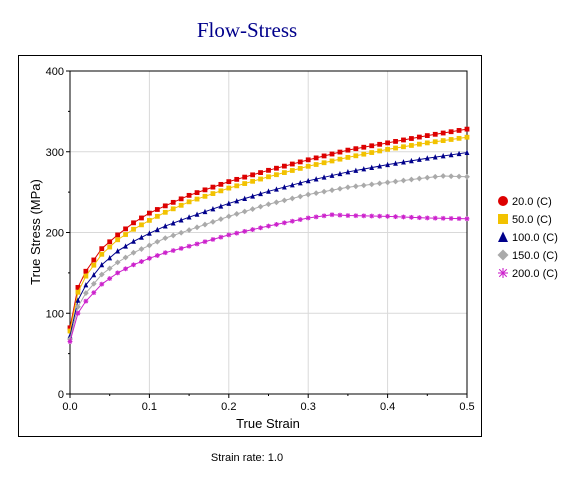 The height and width of the screenshot is (481, 584). I want to click on legend-item: 100.0 (C), so click(528, 237).